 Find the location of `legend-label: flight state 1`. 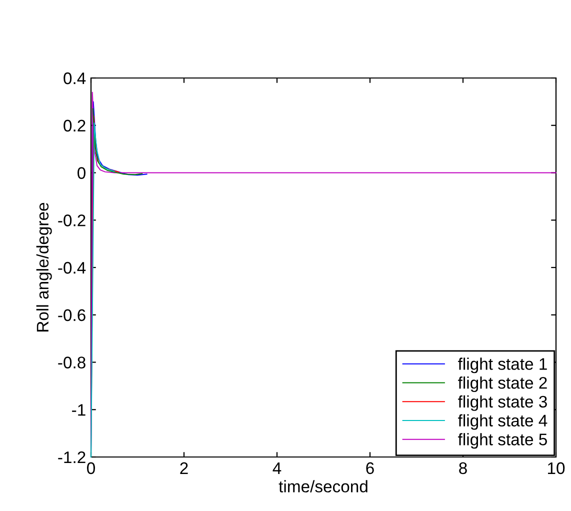

legend-label: flight state 1 is located at coordinates (502, 366).